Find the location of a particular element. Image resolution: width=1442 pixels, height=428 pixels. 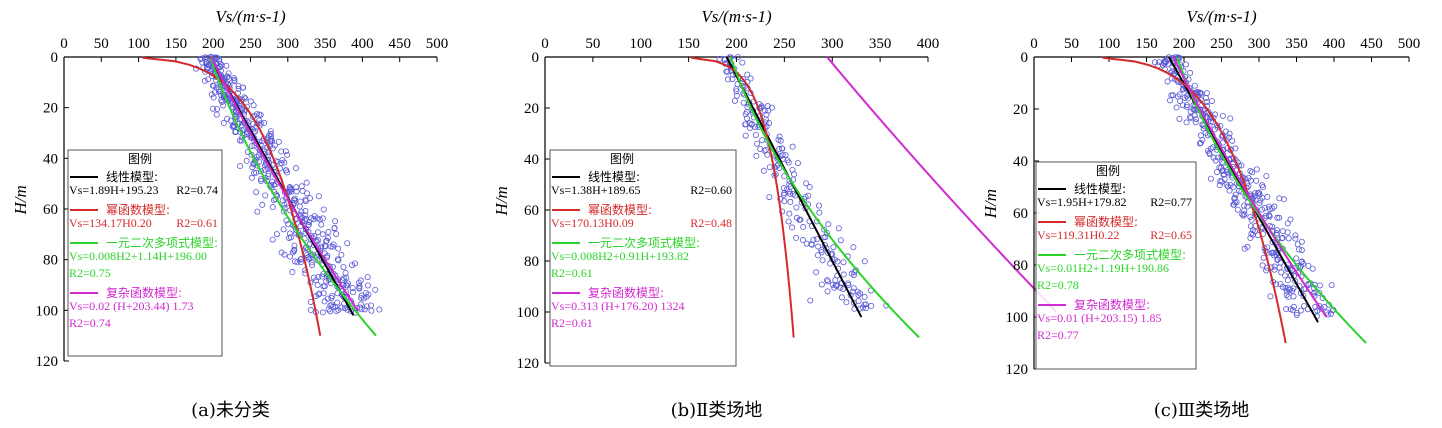

y-tick-label: 0 is located at coordinates (536, 58).